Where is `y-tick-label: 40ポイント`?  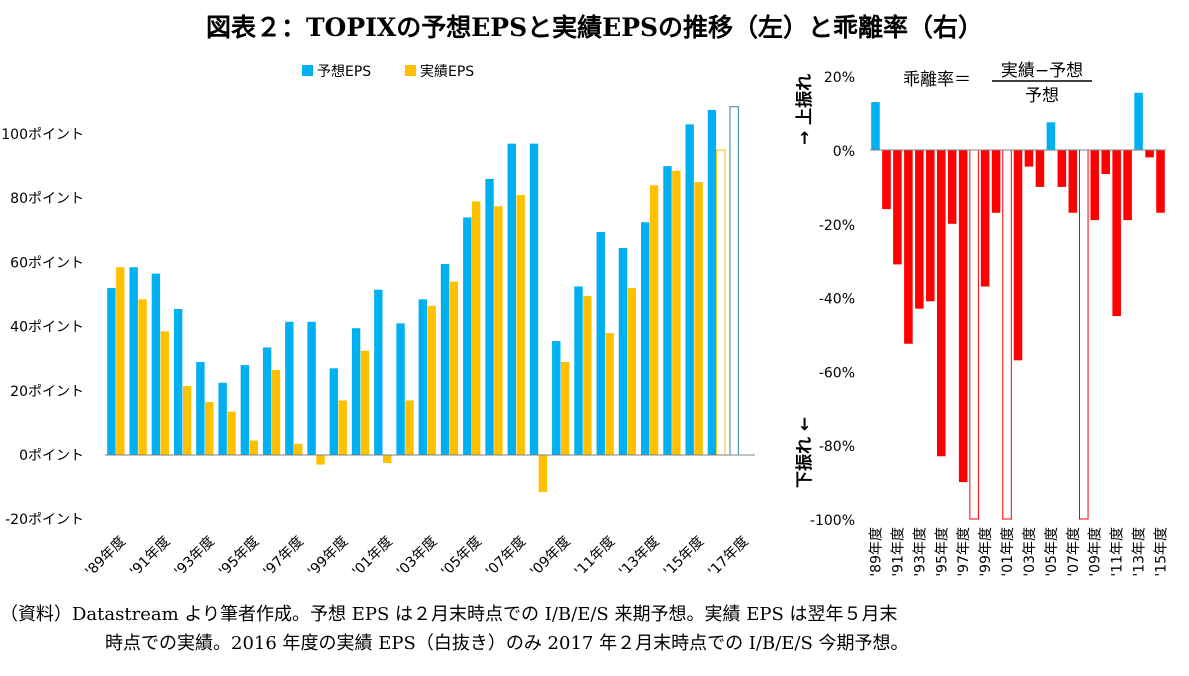 y-tick-label: 40ポイント is located at coordinates (47, 328).